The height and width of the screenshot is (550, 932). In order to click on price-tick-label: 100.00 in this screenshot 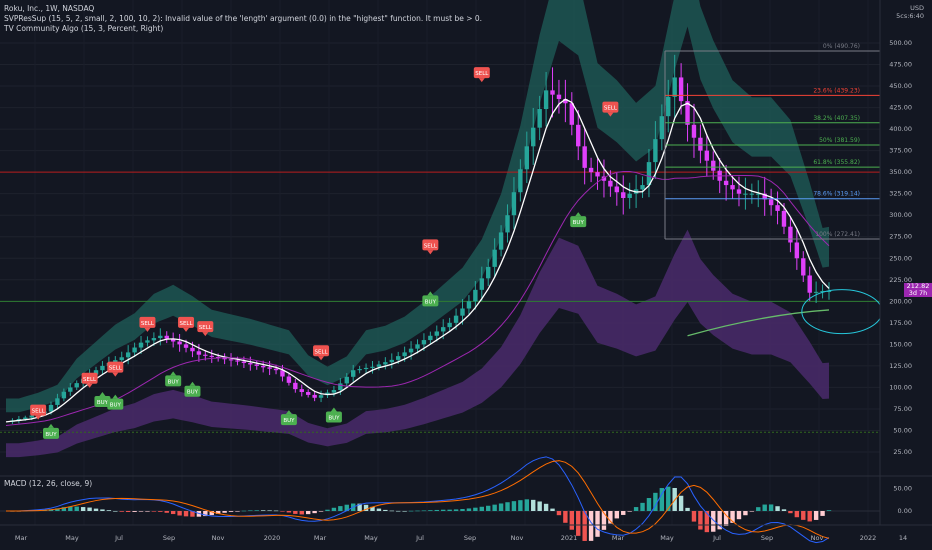, I will do `click(900, 387)`.